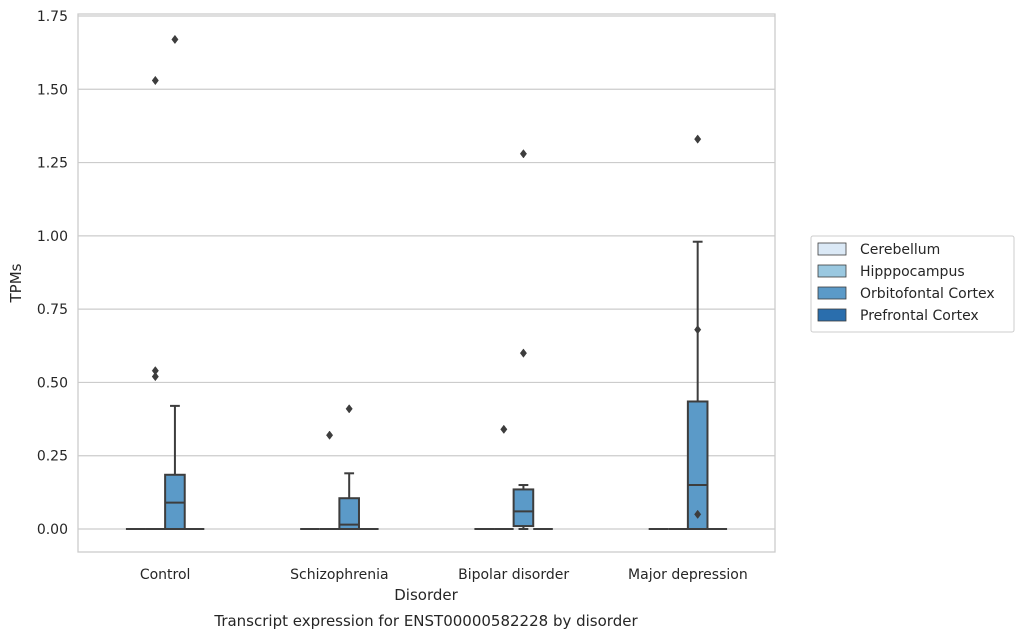 The height and width of the screenshot is (639, 1023). Describe the element at coordinates (165, 575) in the screenshot. I see `x-tick-label: Control` at that location.